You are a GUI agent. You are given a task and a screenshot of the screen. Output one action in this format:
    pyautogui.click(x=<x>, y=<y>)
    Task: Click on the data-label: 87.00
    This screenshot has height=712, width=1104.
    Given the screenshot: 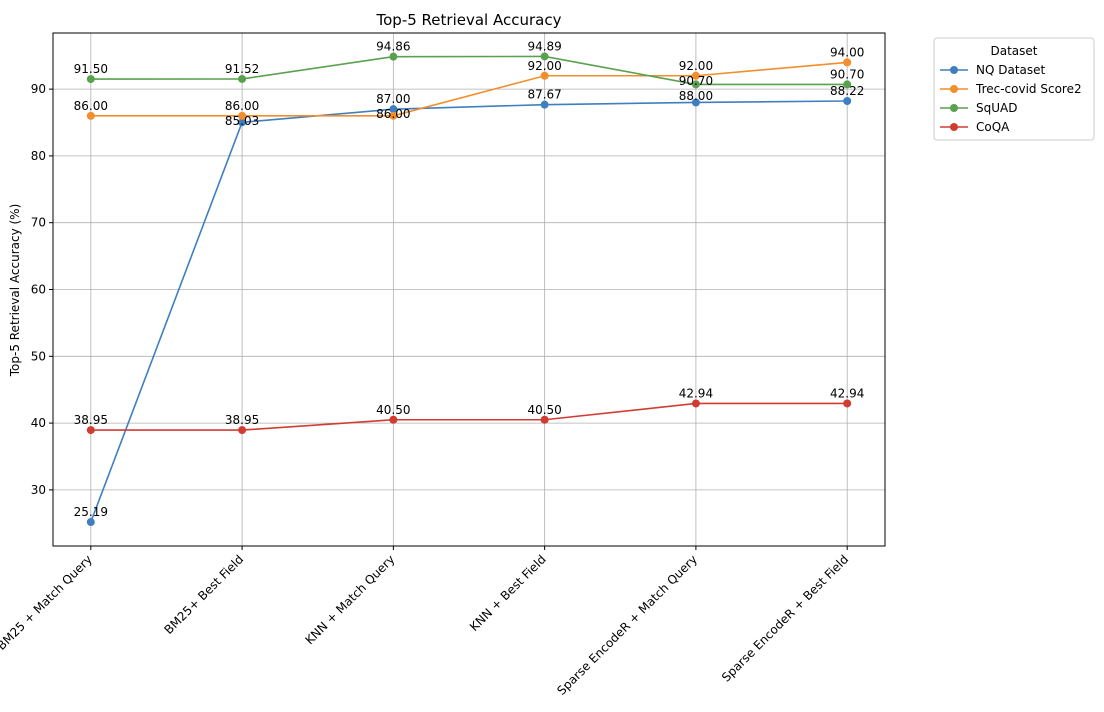 What is the action you would take?
    pyautogui.click(x=393, y=99)
    